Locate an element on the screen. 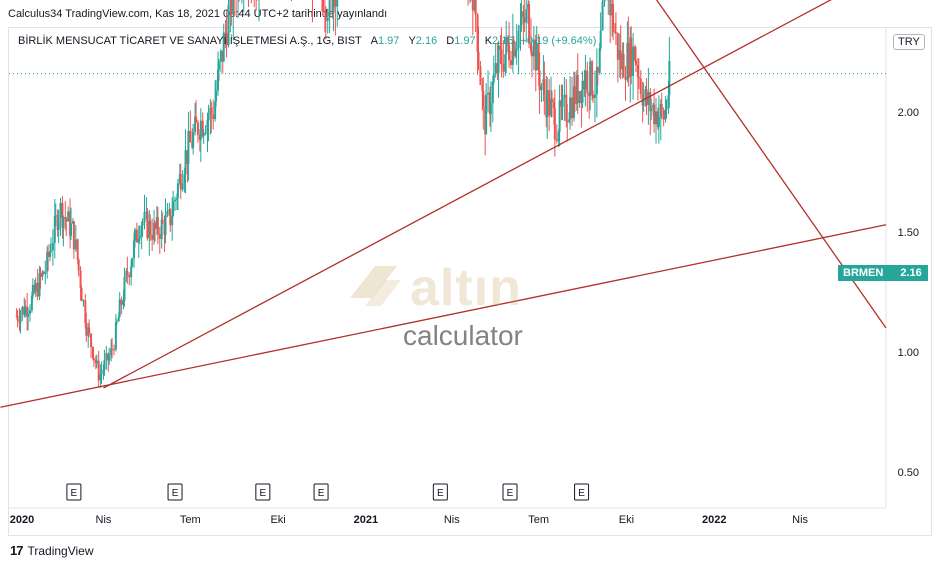 This screenshot has height=568, width=940. tradingview-logo-icon: 17 is located at coordinates (17, 550).